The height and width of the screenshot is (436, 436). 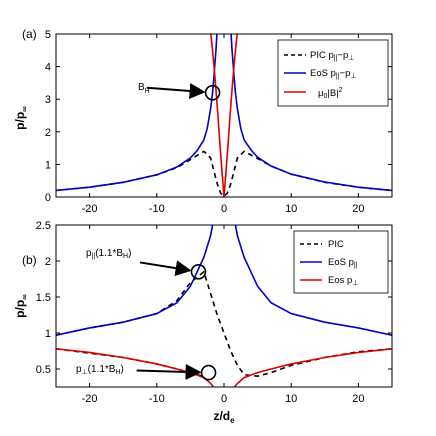 What do you see at coordinates (108, 254) in the screenshot?
I see `panel-b-annotation-ppar: p||(1.1*BH)` at bounding box center [108, 254].